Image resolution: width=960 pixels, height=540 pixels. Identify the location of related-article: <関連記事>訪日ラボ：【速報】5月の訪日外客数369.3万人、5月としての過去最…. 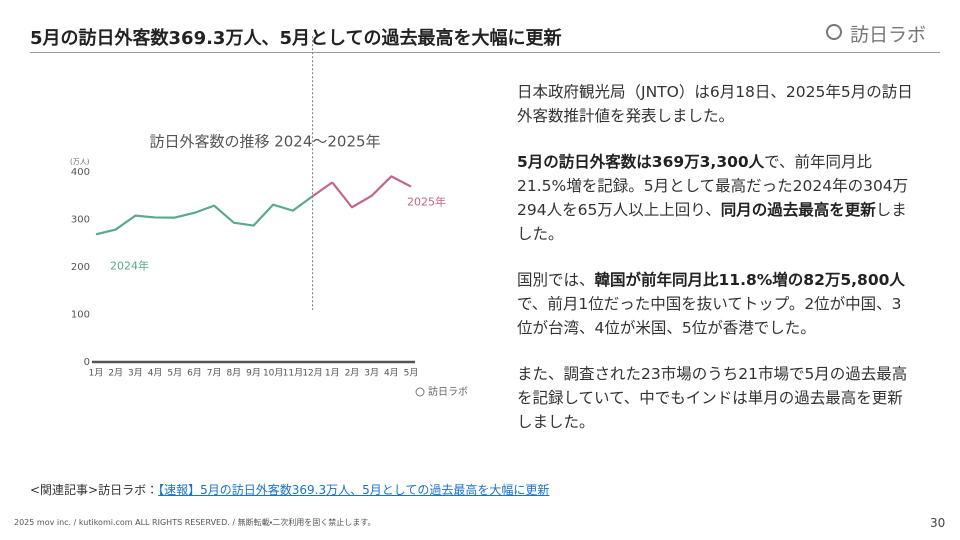
(289, 489).